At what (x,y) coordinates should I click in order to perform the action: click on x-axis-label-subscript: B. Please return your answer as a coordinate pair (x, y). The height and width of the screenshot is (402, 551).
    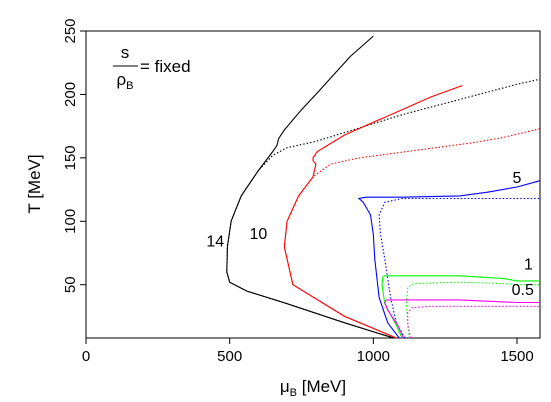
    Looking at the image, I should click on (293, 393).